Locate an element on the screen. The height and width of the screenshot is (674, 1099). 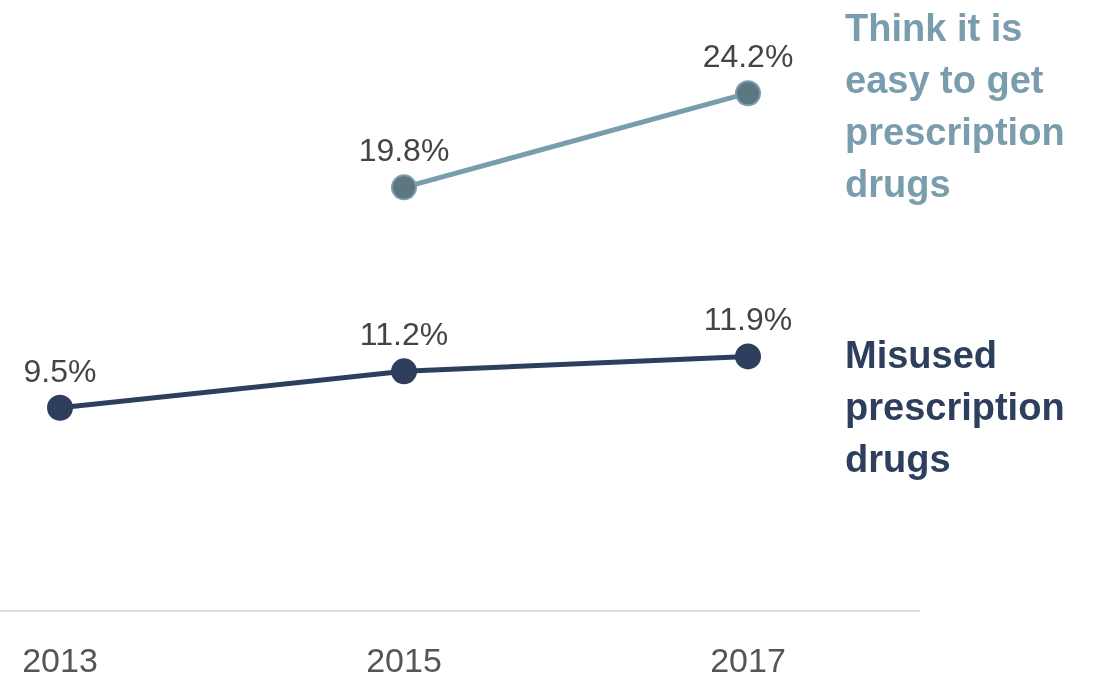
data-label: 9.5% is located at coordinates (60, 370).